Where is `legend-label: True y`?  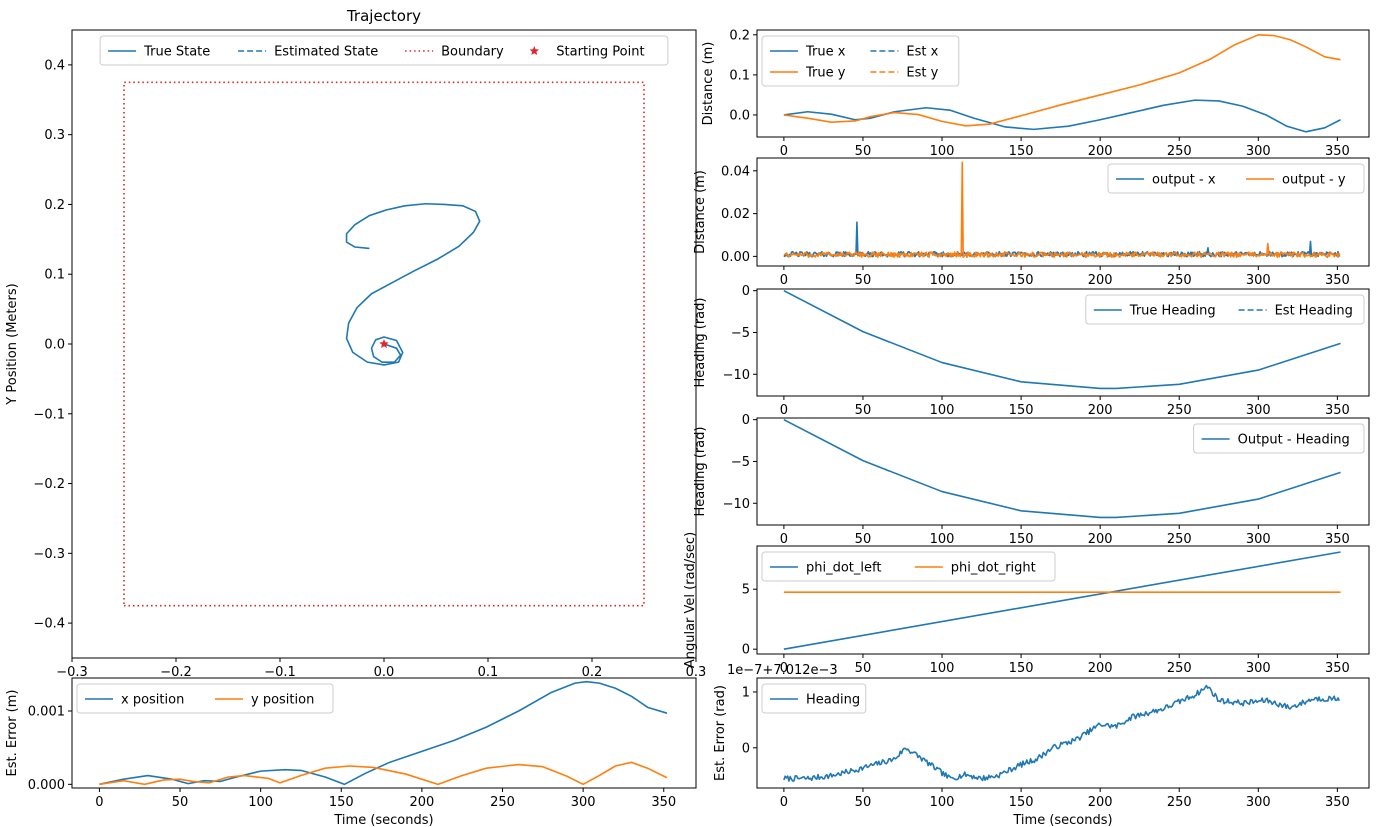
legend-label: True y is located at coordinates (825, 73).